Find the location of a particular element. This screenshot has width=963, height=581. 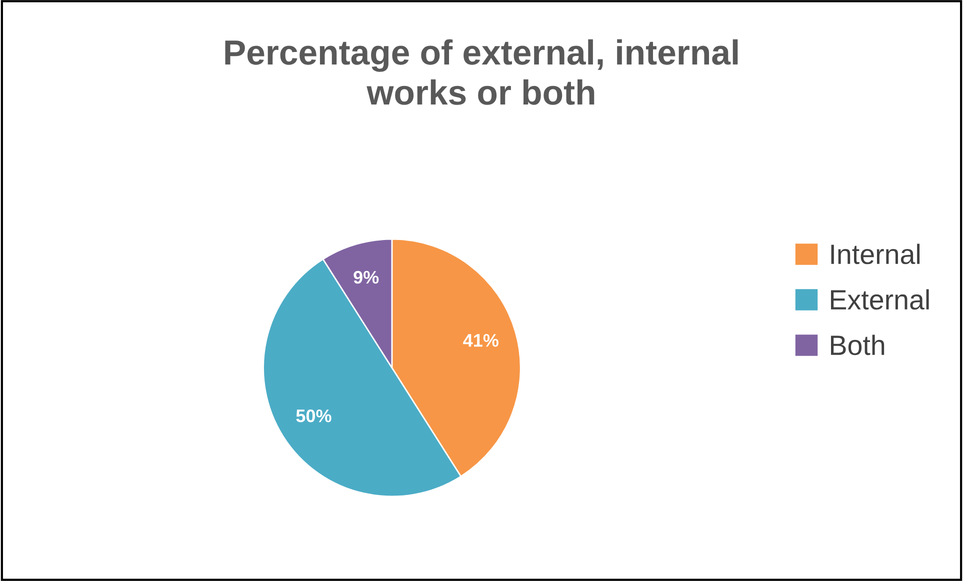

legend-label: Both is located at coordinates (857, 345).